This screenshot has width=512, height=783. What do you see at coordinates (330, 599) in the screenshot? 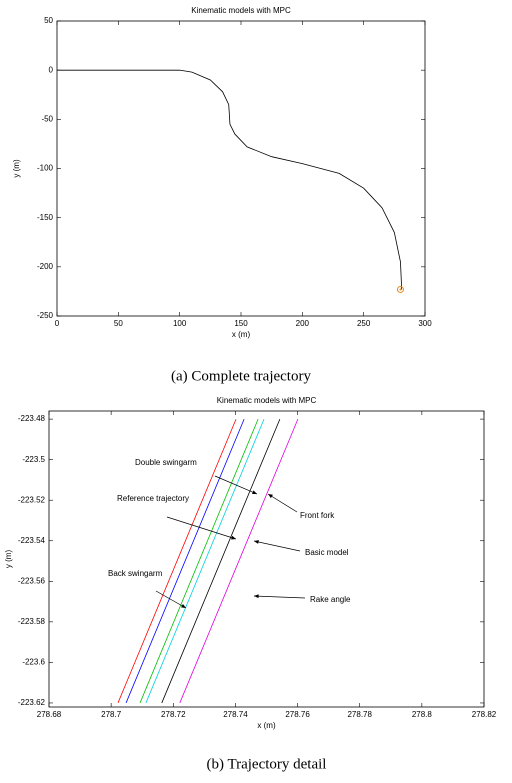
I see `annotation: Rake angle` at bounding box center [330, 599].